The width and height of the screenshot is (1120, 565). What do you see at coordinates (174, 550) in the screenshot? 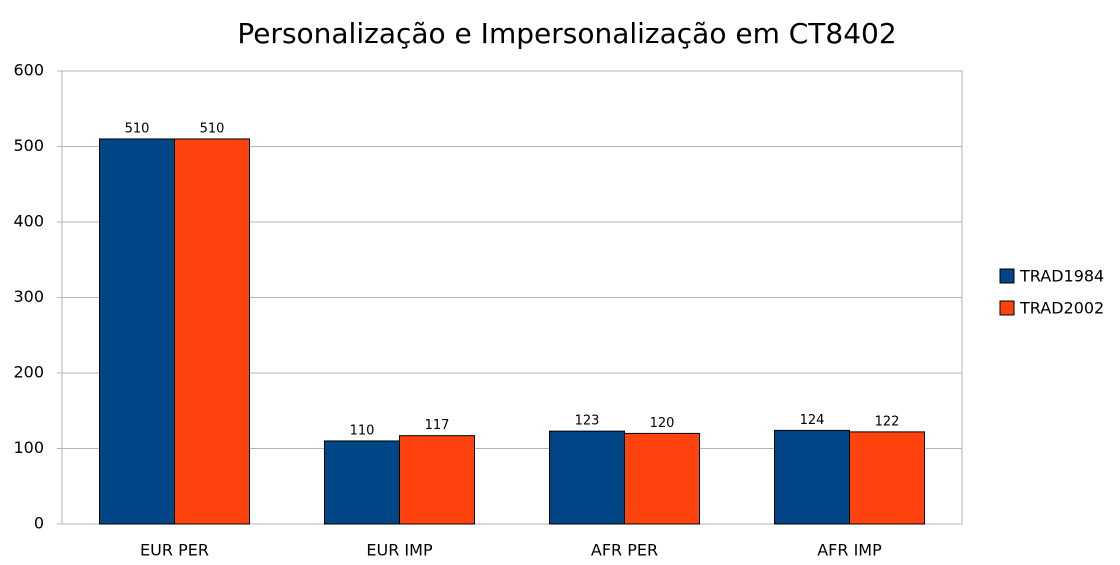
I see `x-tick-label: EUR PER` at bounding box center [174, 550].